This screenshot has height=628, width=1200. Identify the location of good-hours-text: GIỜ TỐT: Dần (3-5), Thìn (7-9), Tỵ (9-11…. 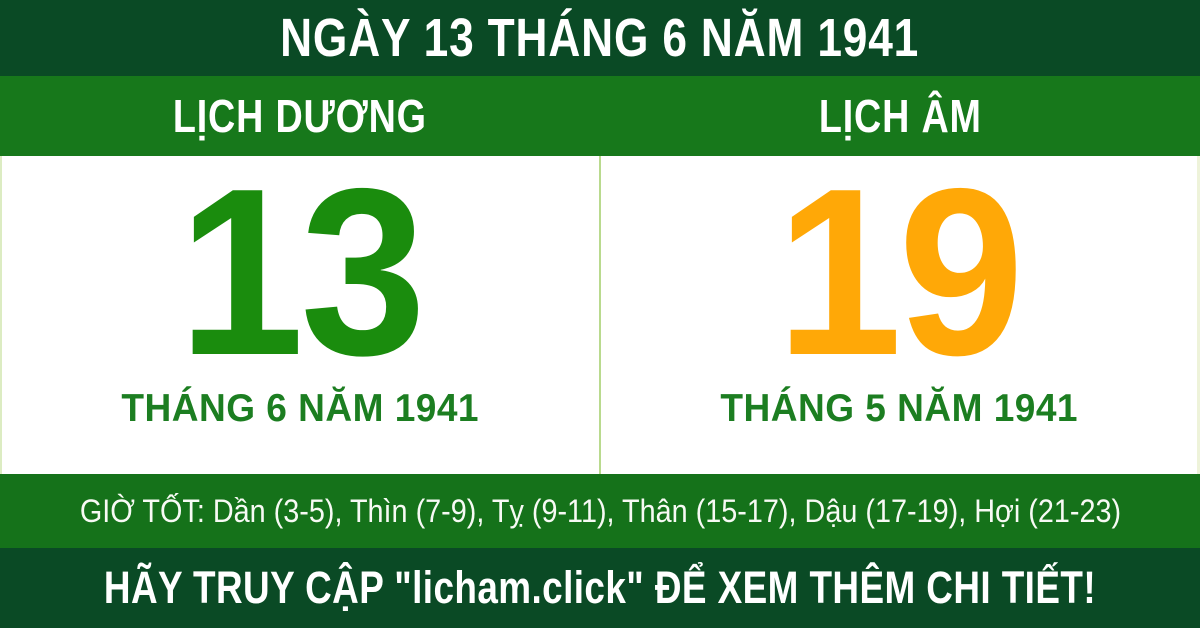
(600, 510).